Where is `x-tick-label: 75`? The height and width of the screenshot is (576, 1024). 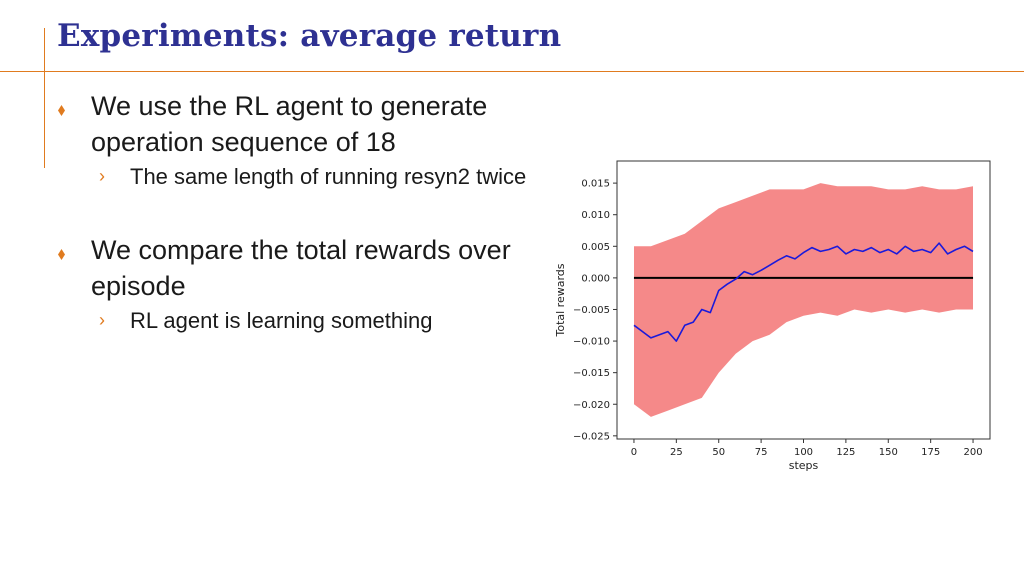
x-tick-label: 75 is located at coordinates (761, 452).